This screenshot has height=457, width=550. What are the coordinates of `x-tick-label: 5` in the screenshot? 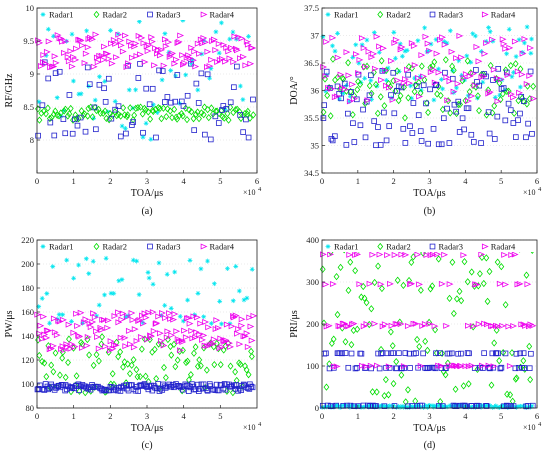 It's located at (501, 181).